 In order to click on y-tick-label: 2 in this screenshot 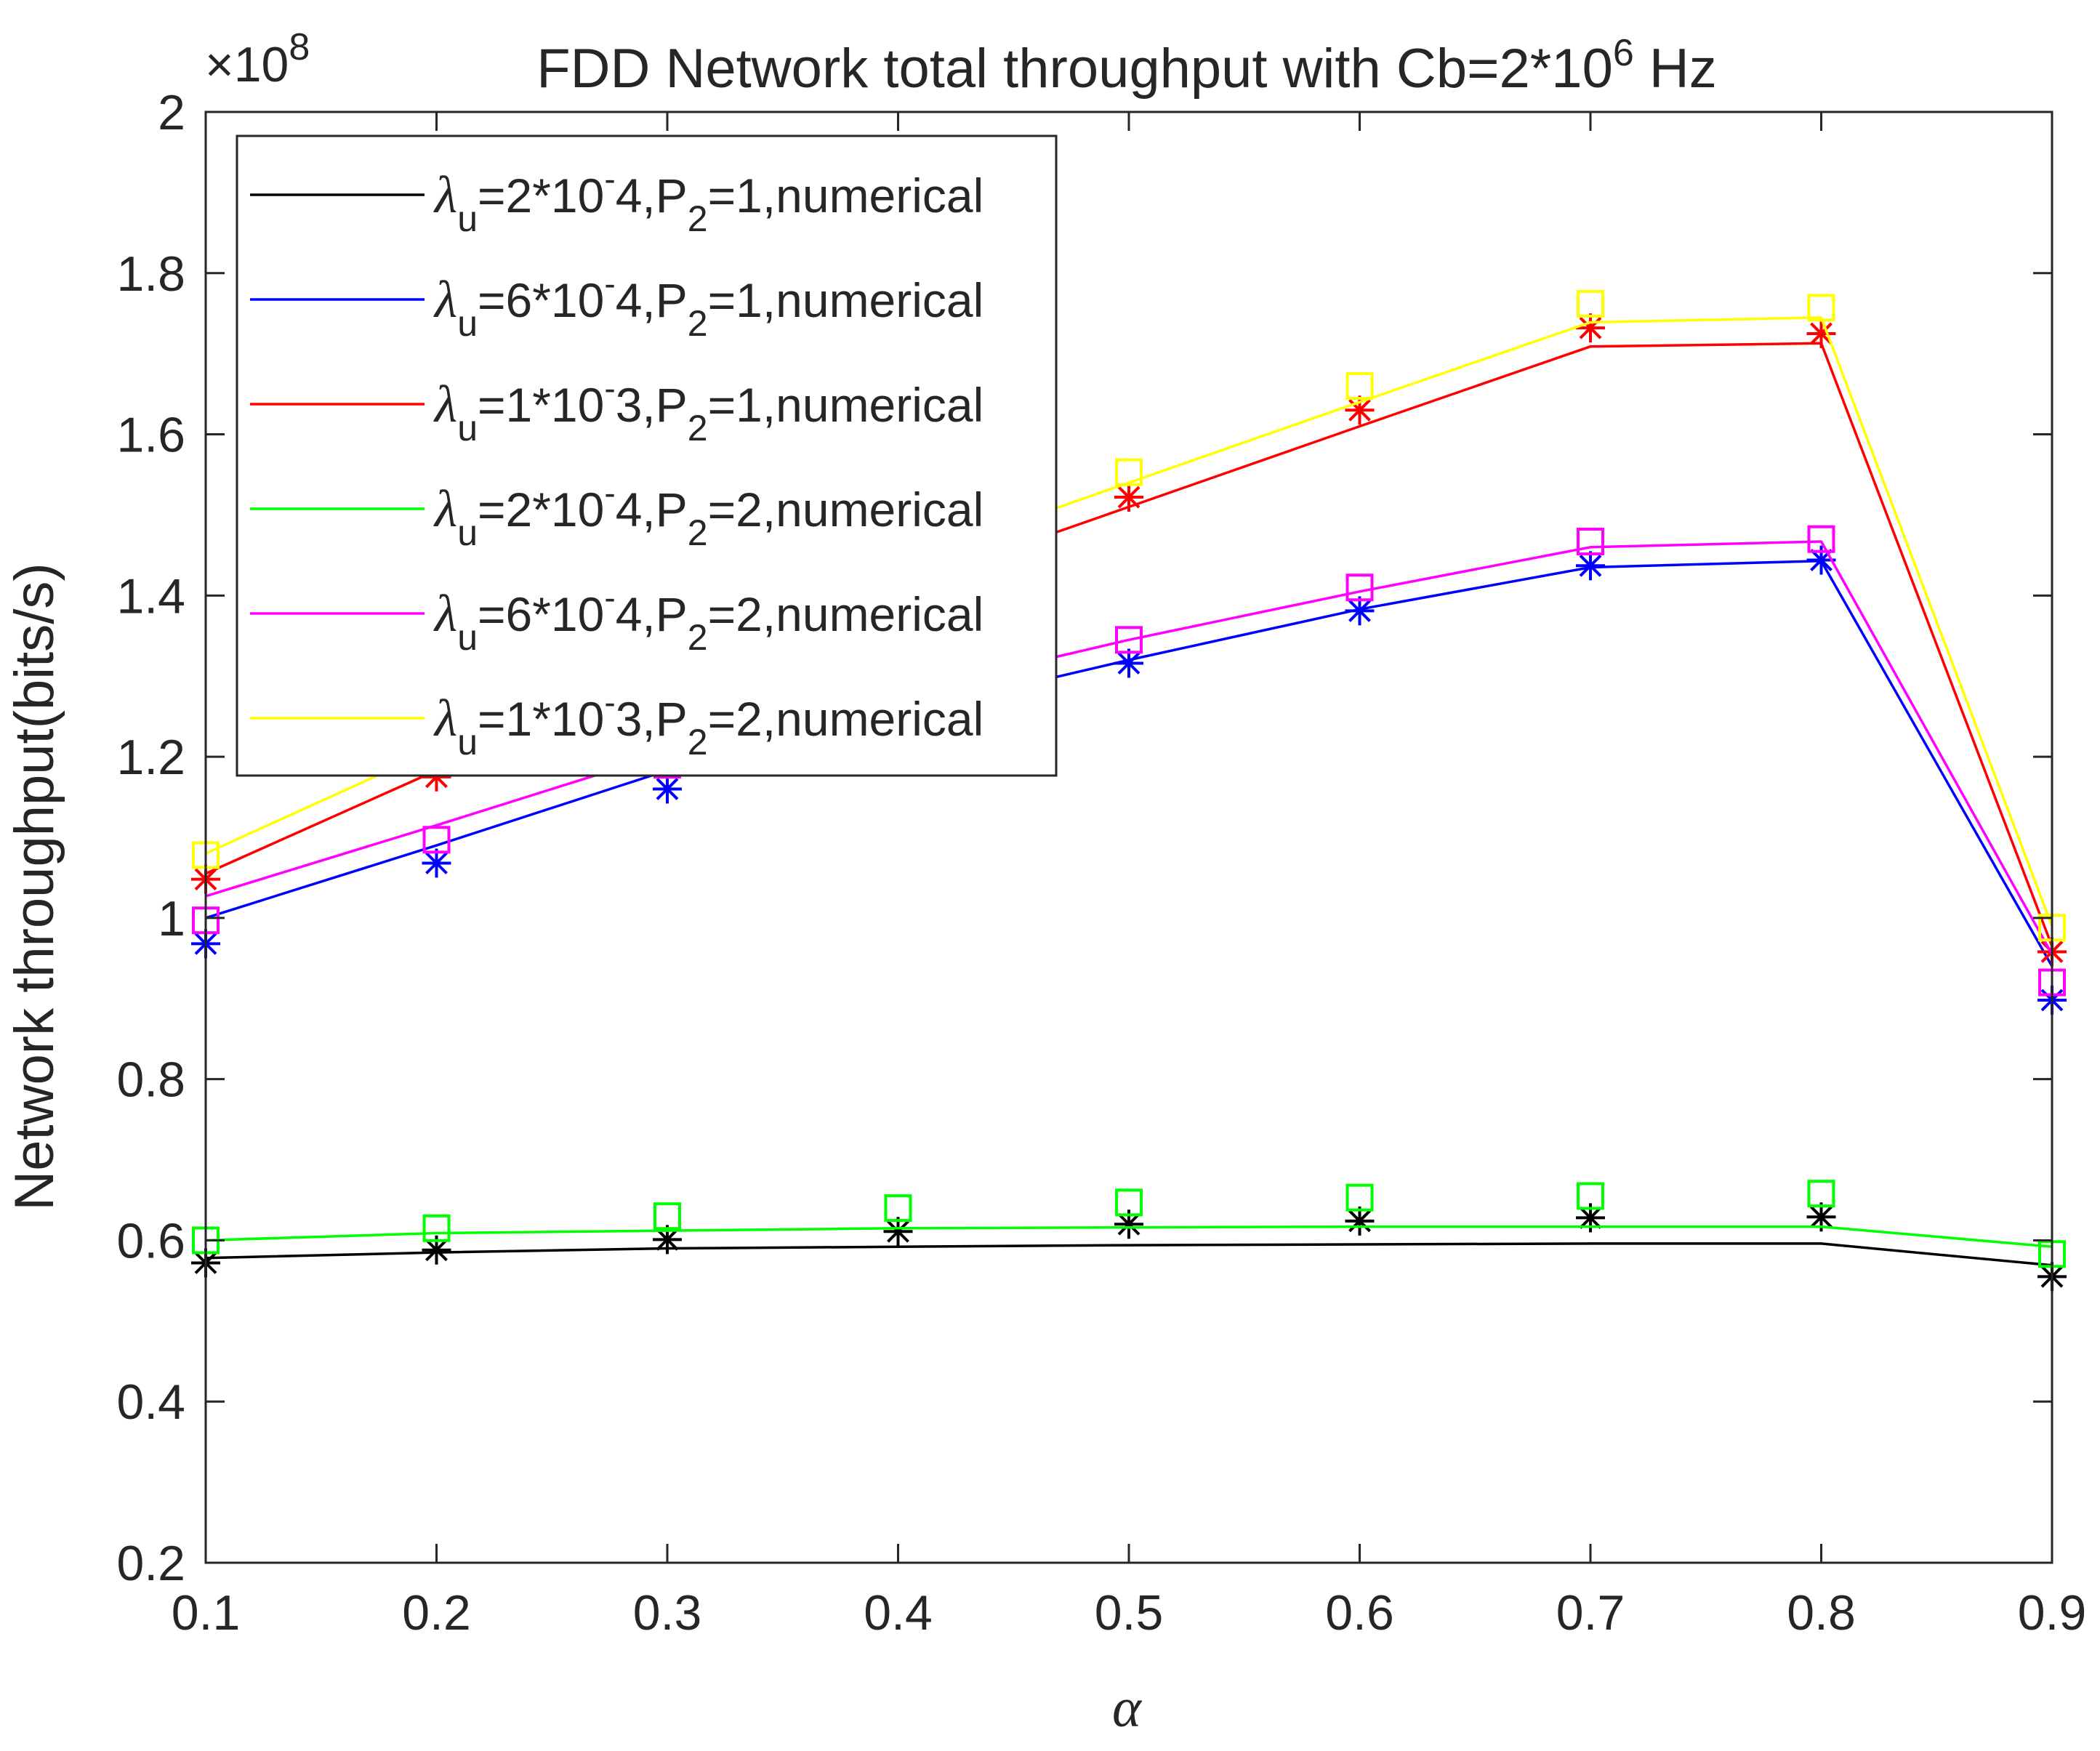, I will do `click(171, 113)`.